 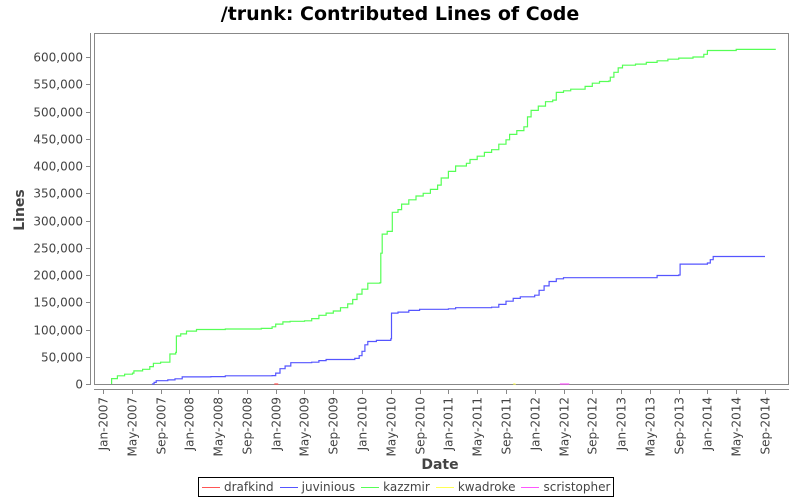 I want to click on legend-item-drafkind: drafkind, so click(x=238, y=487).